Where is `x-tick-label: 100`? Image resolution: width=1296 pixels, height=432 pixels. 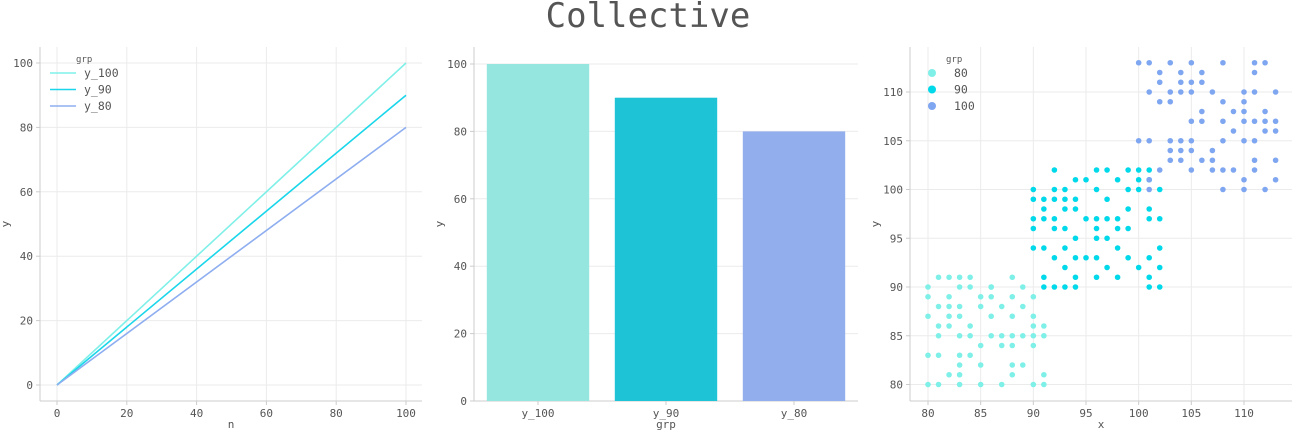 x-tick-label: 100 is located at coordinates (1139, 413).